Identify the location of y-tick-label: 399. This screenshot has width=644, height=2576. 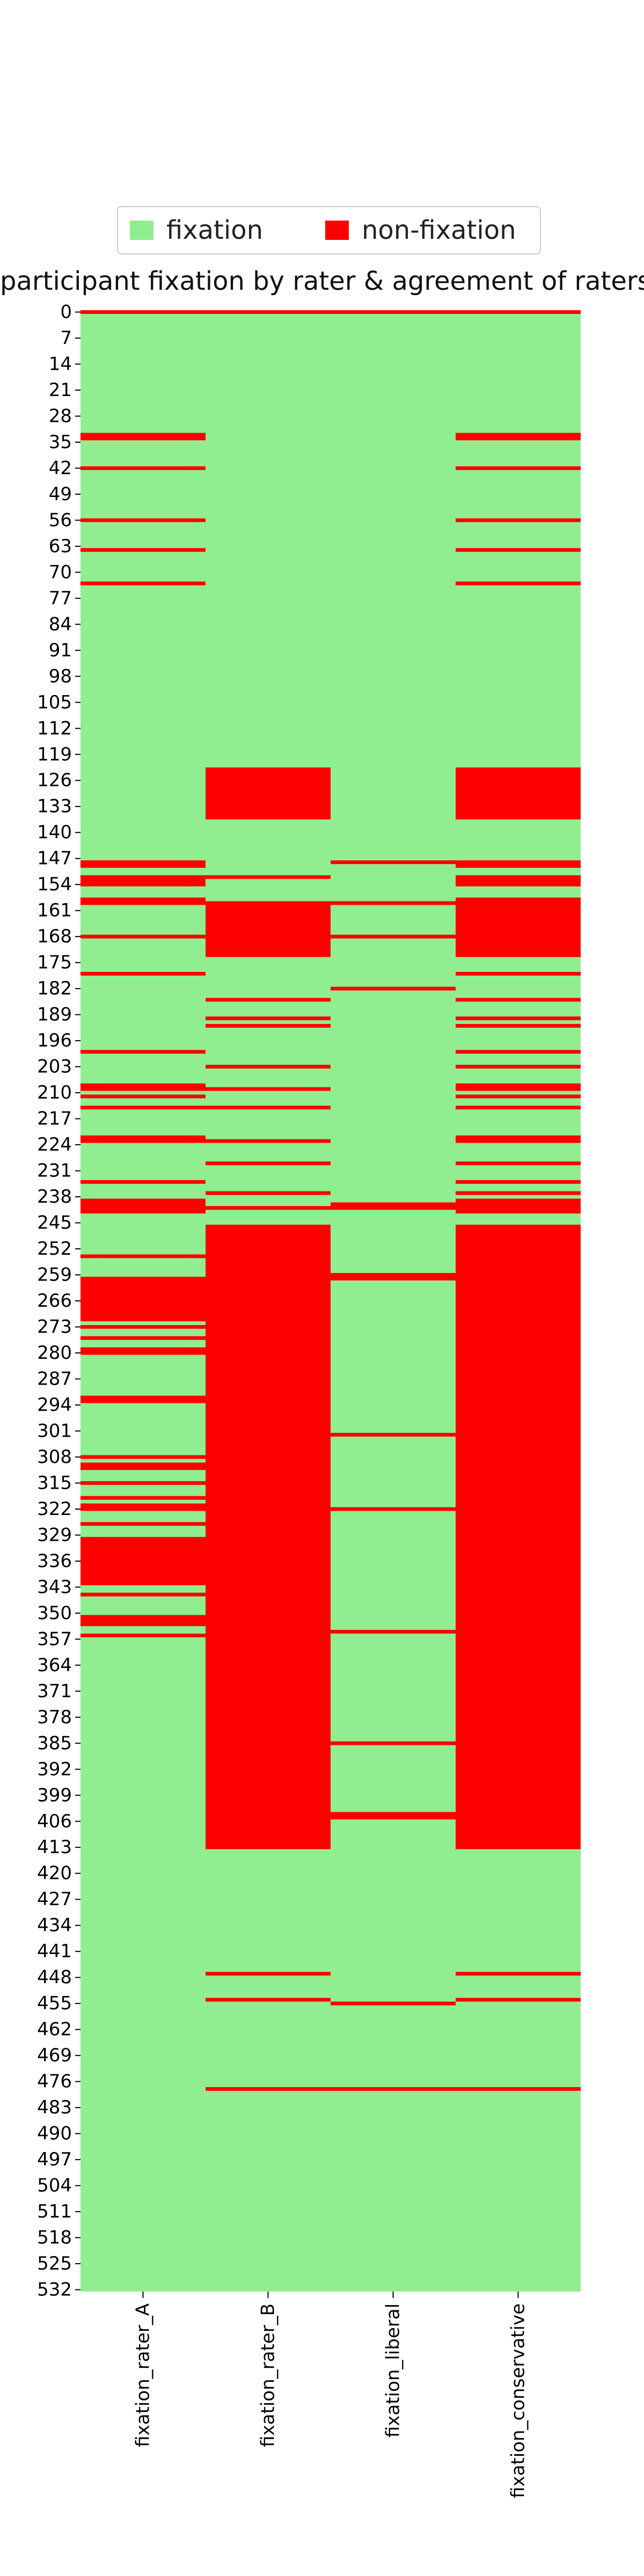
(54, 1795).